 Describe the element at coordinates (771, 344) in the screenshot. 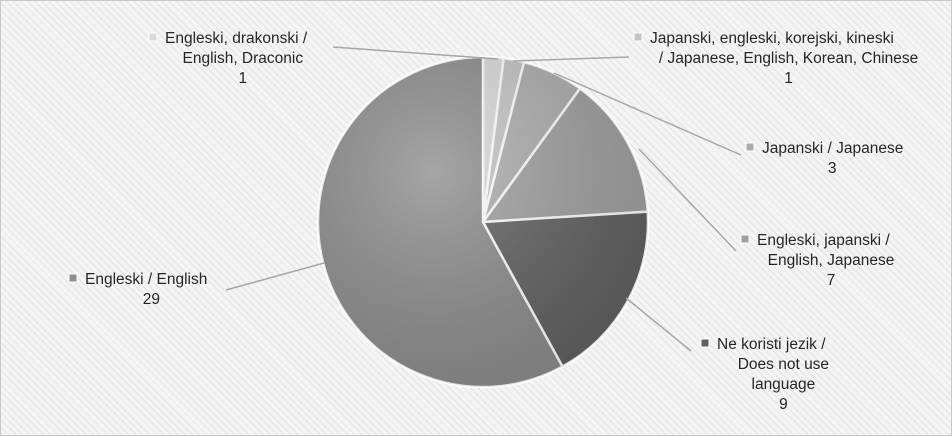

I see `data-label-text: Ne koristi jezik /` at that location.